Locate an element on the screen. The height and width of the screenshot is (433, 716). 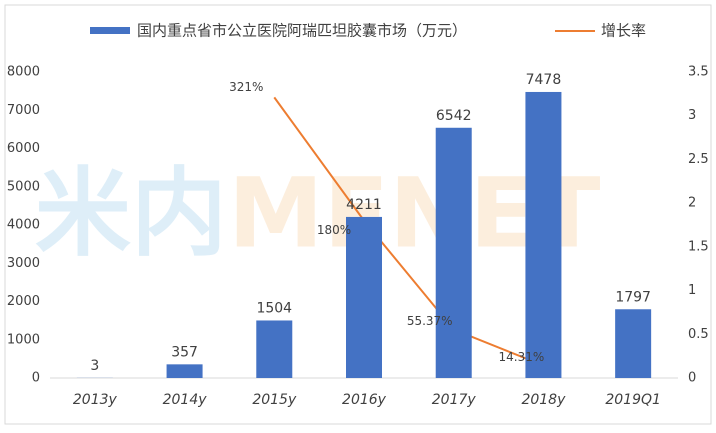
y-tick-label: 2000 is located at coordinates (23, 301).